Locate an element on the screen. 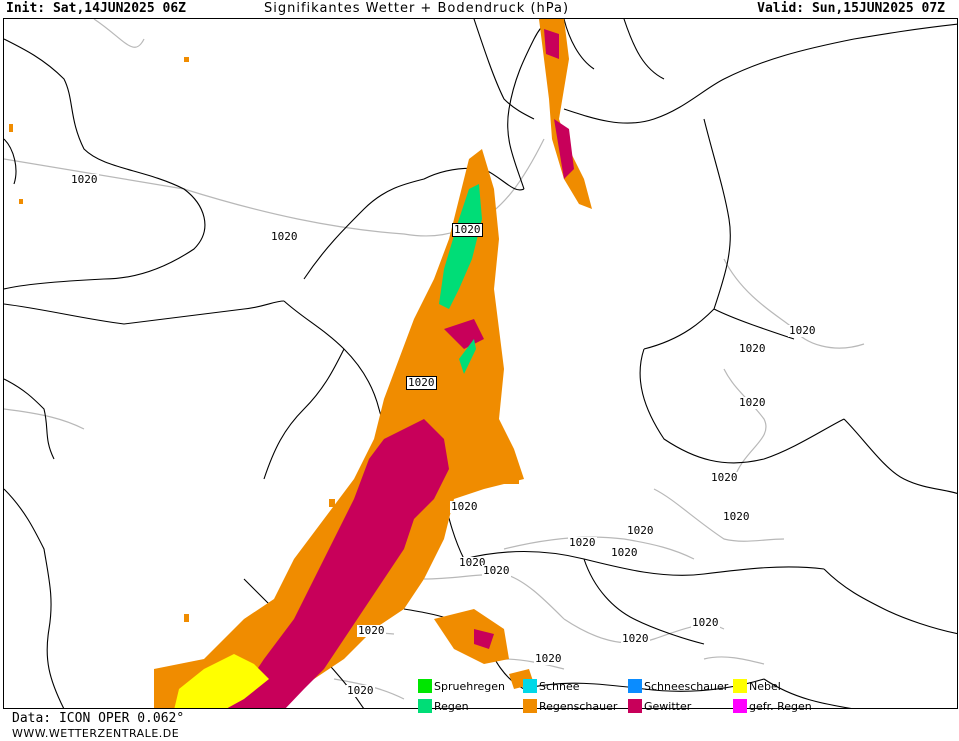  valid-time: Valid: Sun,15JUN2025 07Z is located at coordinates (851, 8).